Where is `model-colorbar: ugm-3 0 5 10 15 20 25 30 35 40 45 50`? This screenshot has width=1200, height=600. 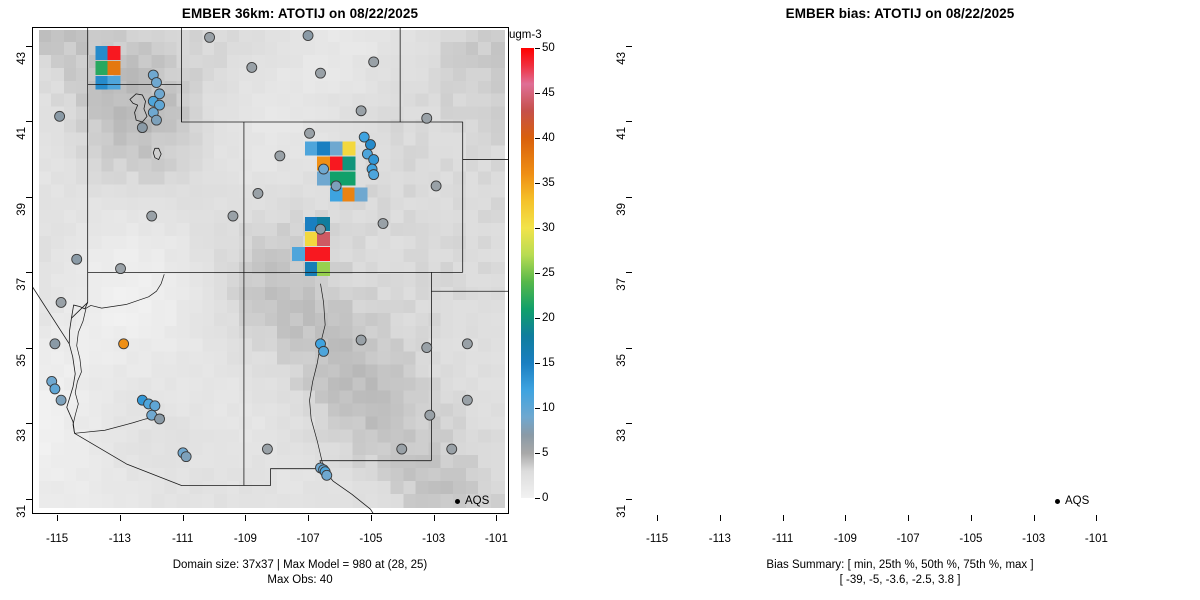 model-colorbar: ugm-3 0 5 10 15 20 25 30 35 40 45 50 is located at coordinates (532, 266).